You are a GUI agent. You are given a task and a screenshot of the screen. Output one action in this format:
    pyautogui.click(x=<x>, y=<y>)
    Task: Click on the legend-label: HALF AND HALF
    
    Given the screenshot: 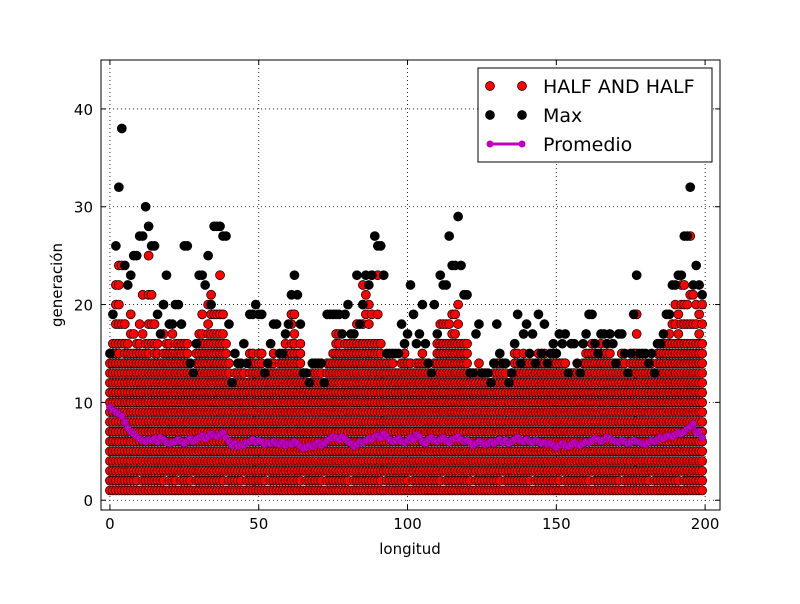 What is the action you would take?
    pyautogui.click(x=619, y=87)
    